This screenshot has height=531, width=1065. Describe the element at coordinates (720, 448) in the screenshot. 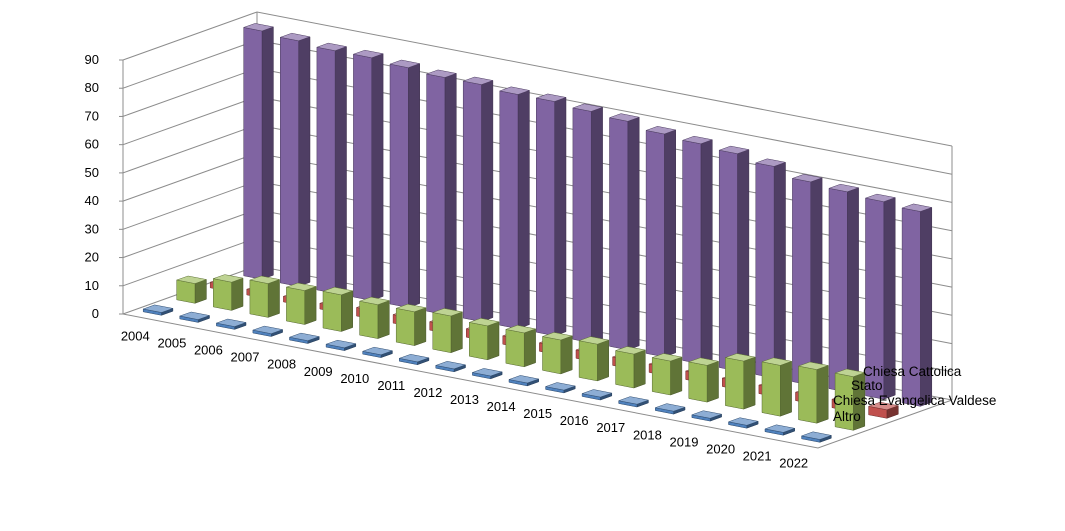

I see `x-tick-label: 2020` at that location.